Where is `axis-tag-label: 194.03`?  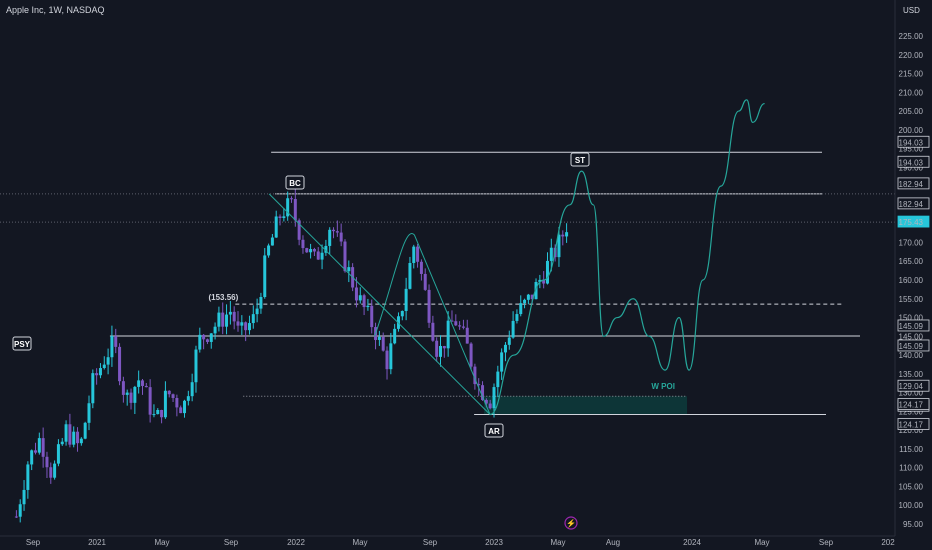
axis-tag-label: 194.03 is located at coordinates (911, 162).